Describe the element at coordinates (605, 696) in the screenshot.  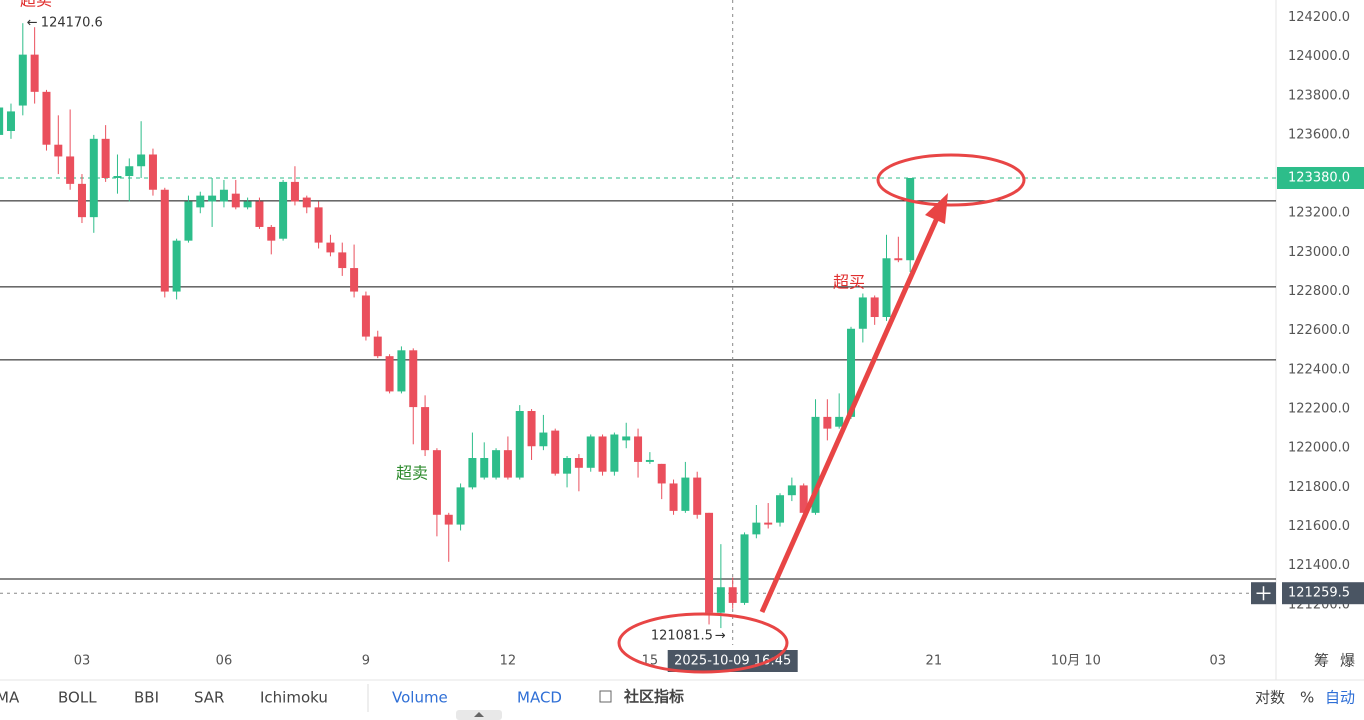
I see `community-icon` at that location.